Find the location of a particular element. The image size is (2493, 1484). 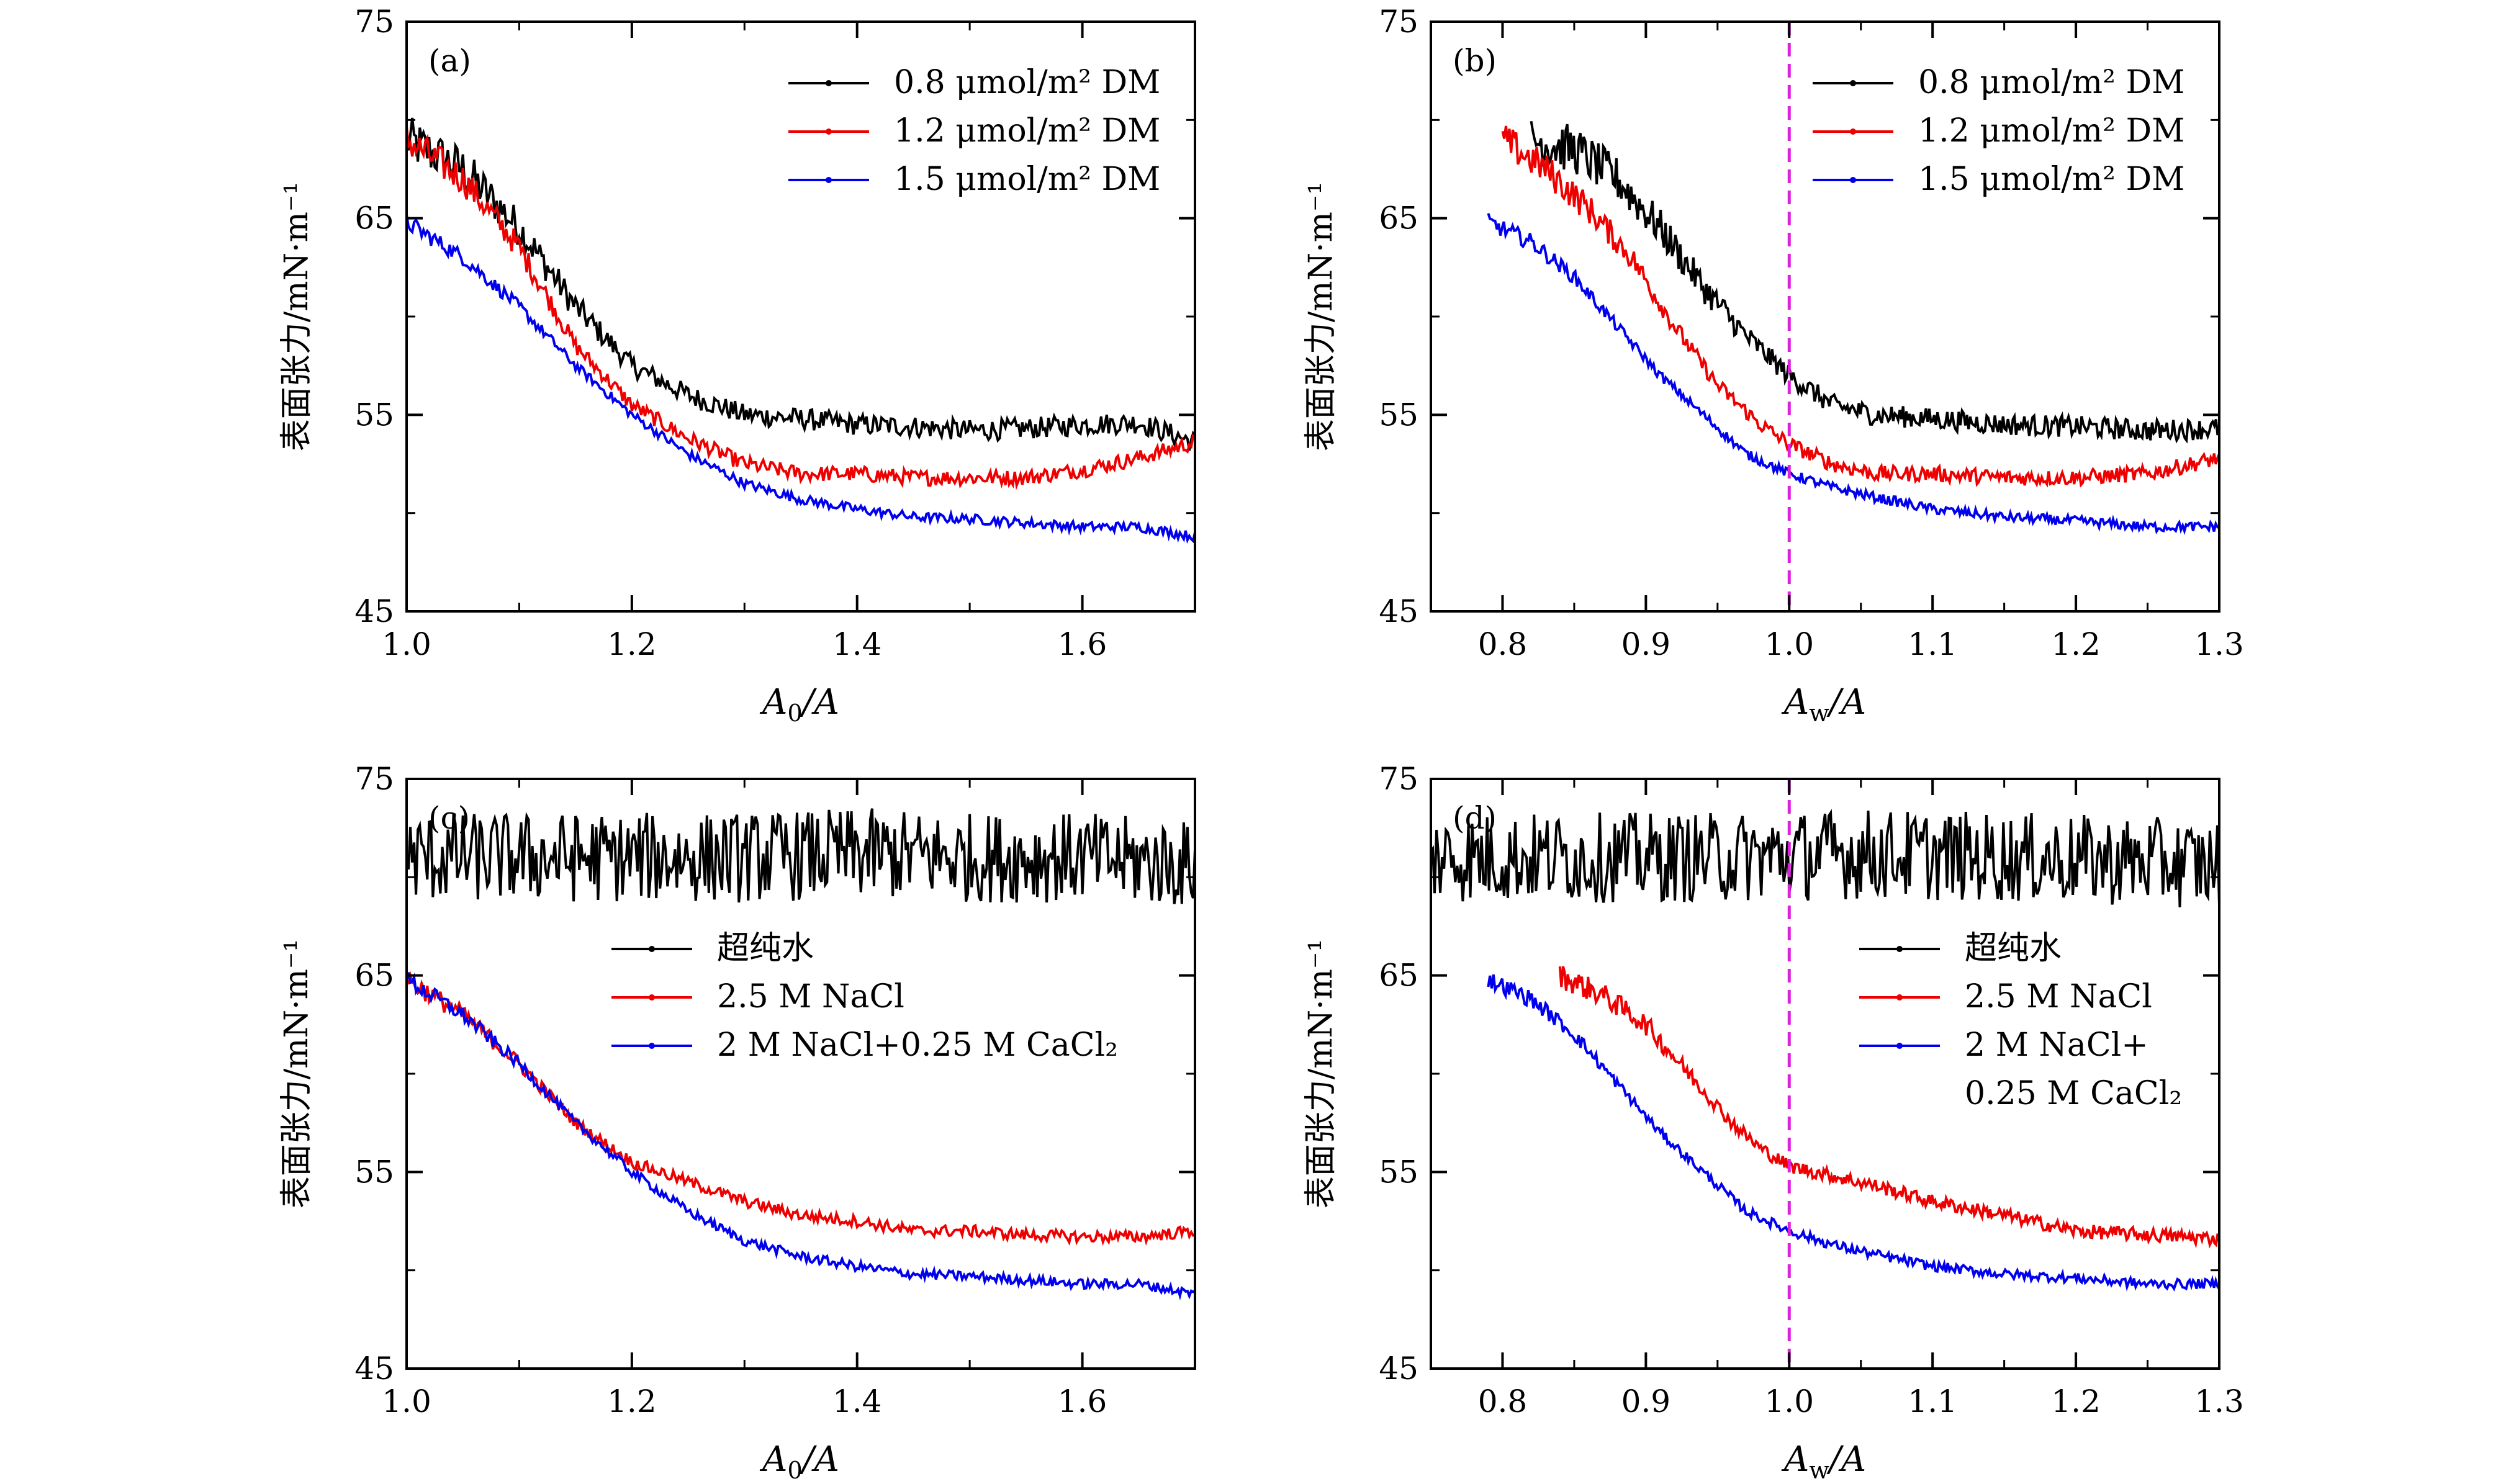

legend-label: 2 M NaCl+0.25 M CaCl₂ is located at coordinates (917, 1045).